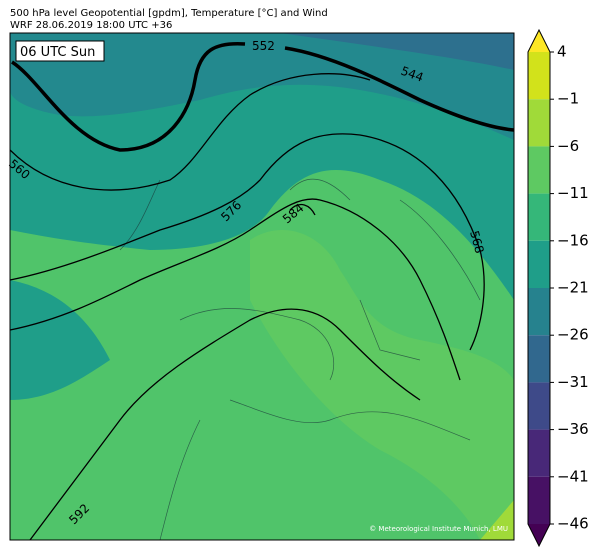 The height and width of the screenshot is (558, 603). I want to click on time-label: 06 UTC Sun, so click(57, 52).